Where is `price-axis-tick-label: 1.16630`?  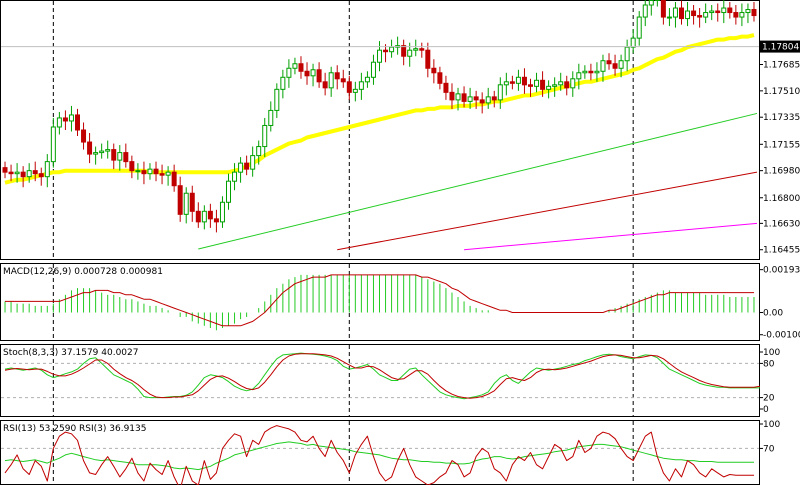 price-axis-tick-label: 1.16630 is located at coordinates (781, 224).